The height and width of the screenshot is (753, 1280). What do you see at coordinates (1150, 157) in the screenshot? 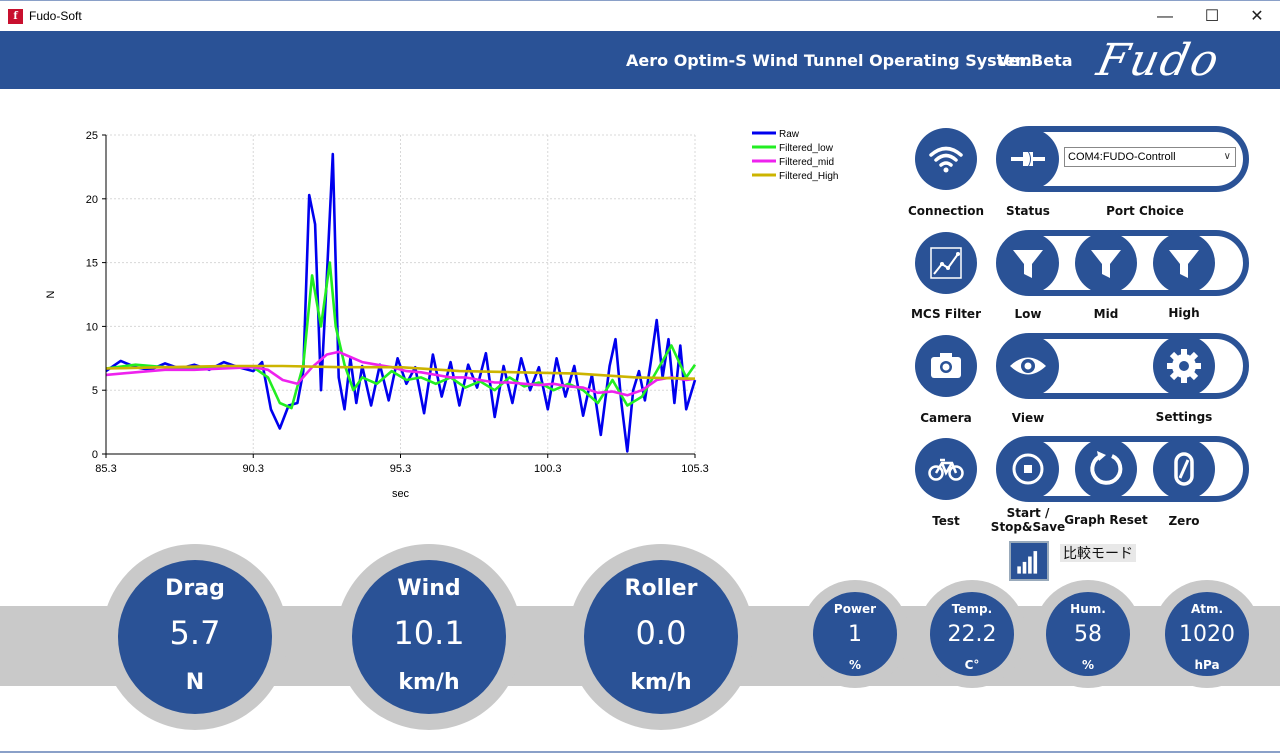
I see `port-select: COM4:FUDO-Controll ∨` at bounding box center [1150, 157].